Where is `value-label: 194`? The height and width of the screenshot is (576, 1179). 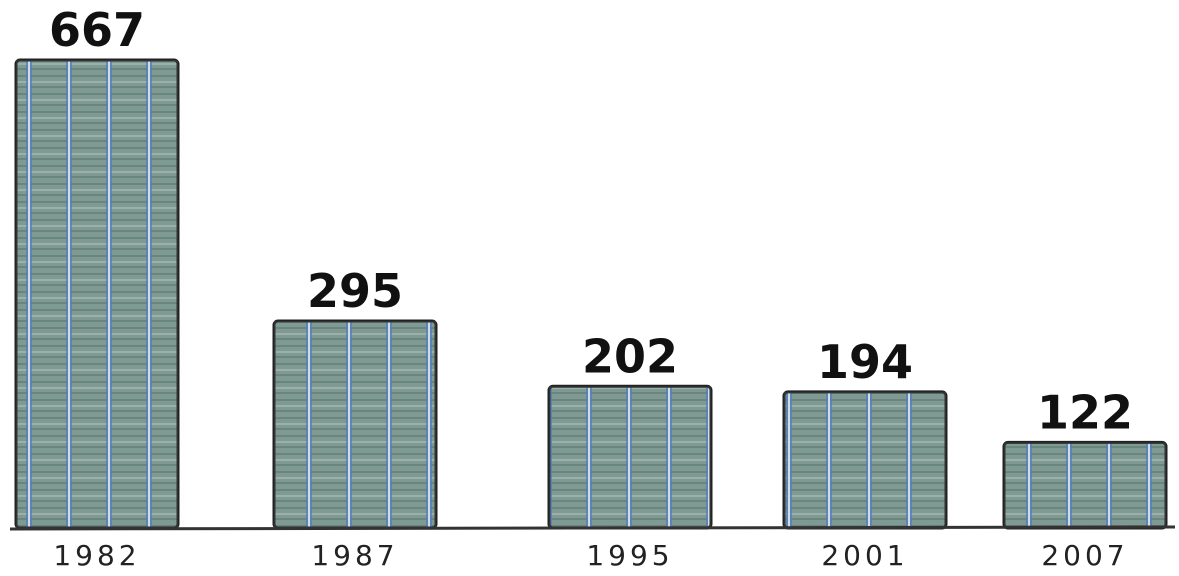 value-label: 194 is located at coordinates (865, 362).